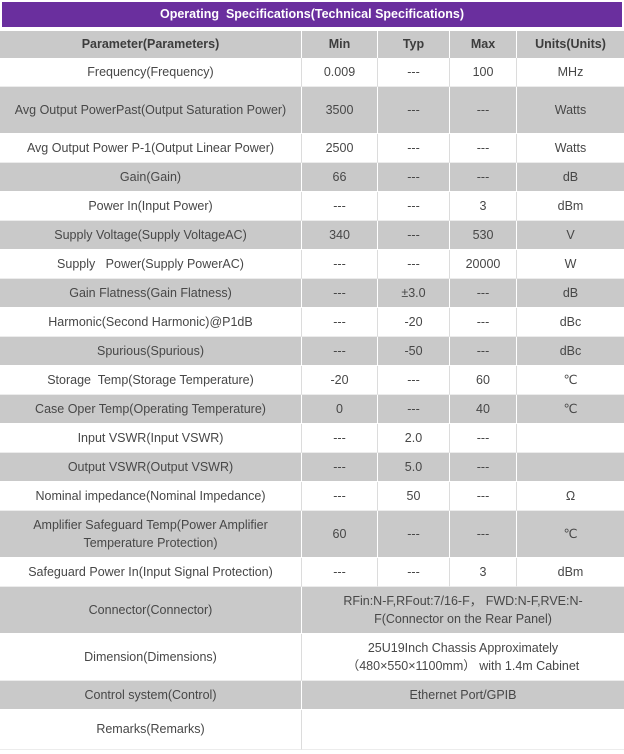 This screenshot has height=754, width=624. Describe the element at coordinates (151, 264) in the screenshot. I see `param-cell: Supply Power(Supply PowerAC)` at that location.